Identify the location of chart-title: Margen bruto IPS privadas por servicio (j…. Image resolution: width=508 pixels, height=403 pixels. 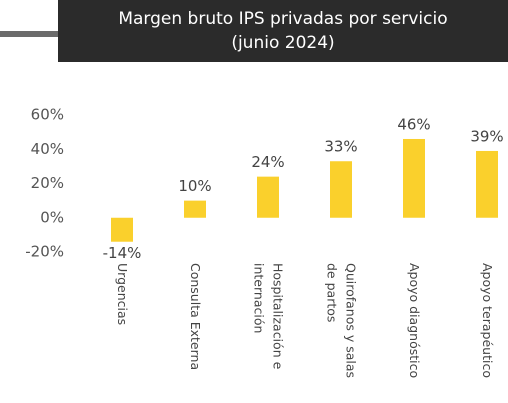
(282, 31).